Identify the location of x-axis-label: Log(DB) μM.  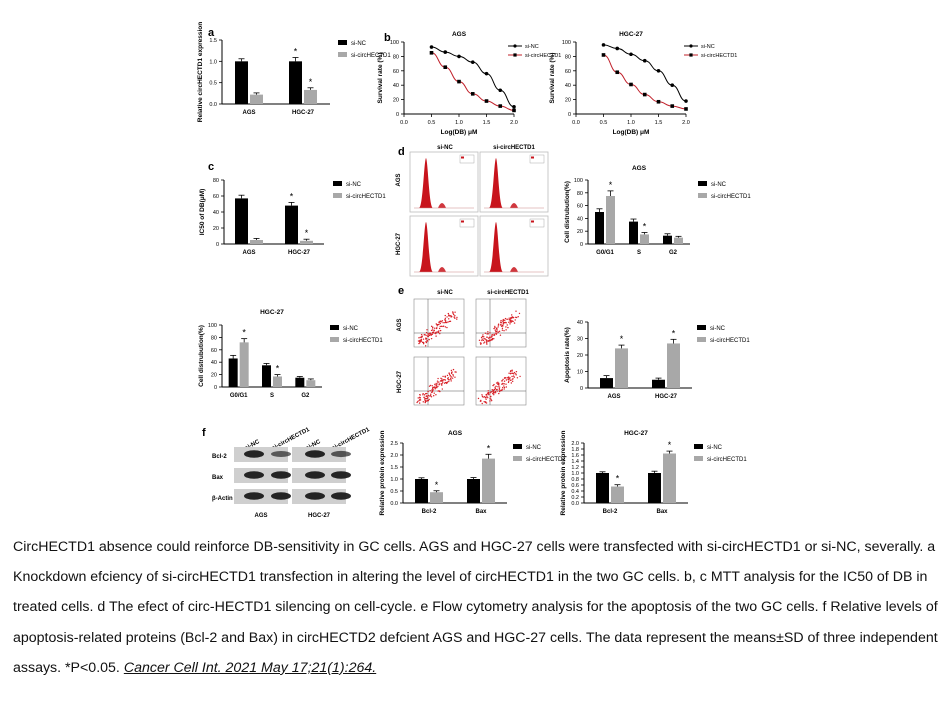
(631, 132).